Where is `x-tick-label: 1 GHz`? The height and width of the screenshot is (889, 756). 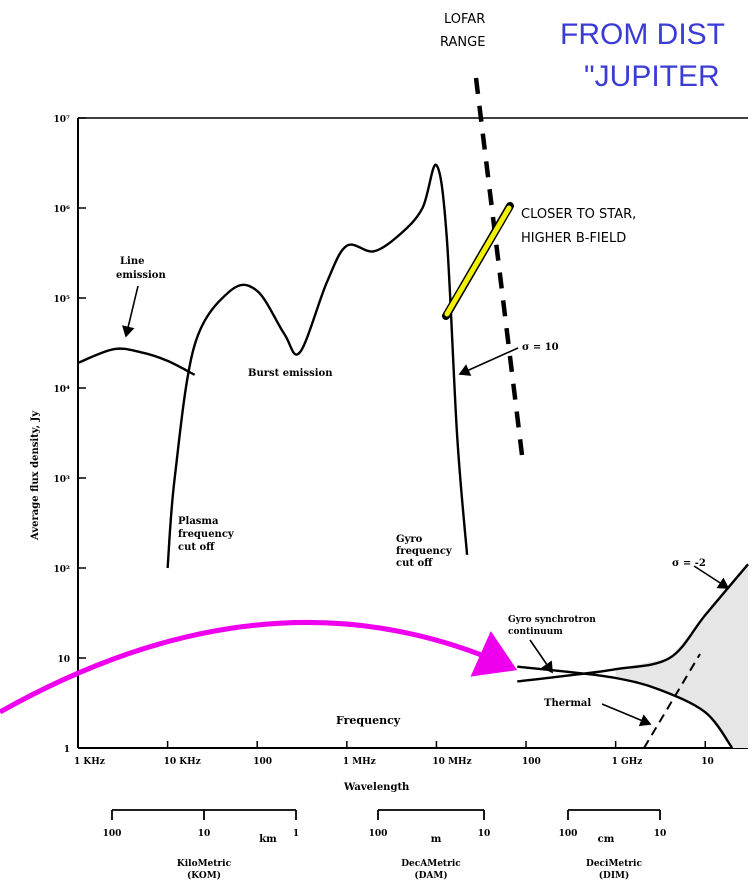
x-tick-label: 1 GHz is located at coordinates (627, 762).